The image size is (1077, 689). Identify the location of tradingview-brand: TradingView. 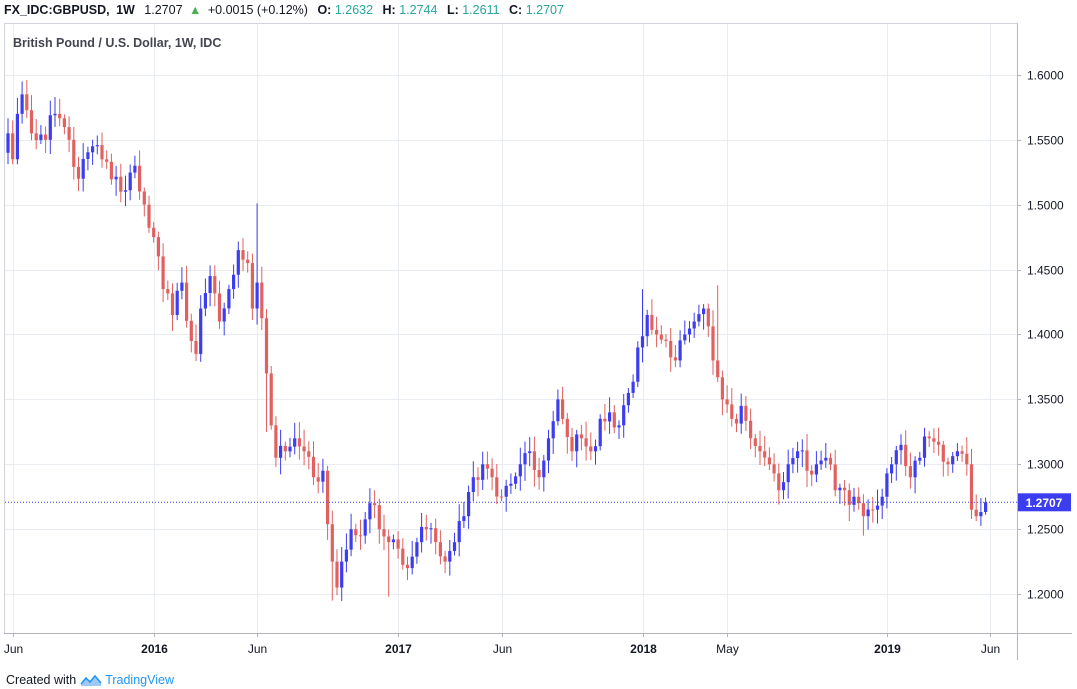
(139, 680).